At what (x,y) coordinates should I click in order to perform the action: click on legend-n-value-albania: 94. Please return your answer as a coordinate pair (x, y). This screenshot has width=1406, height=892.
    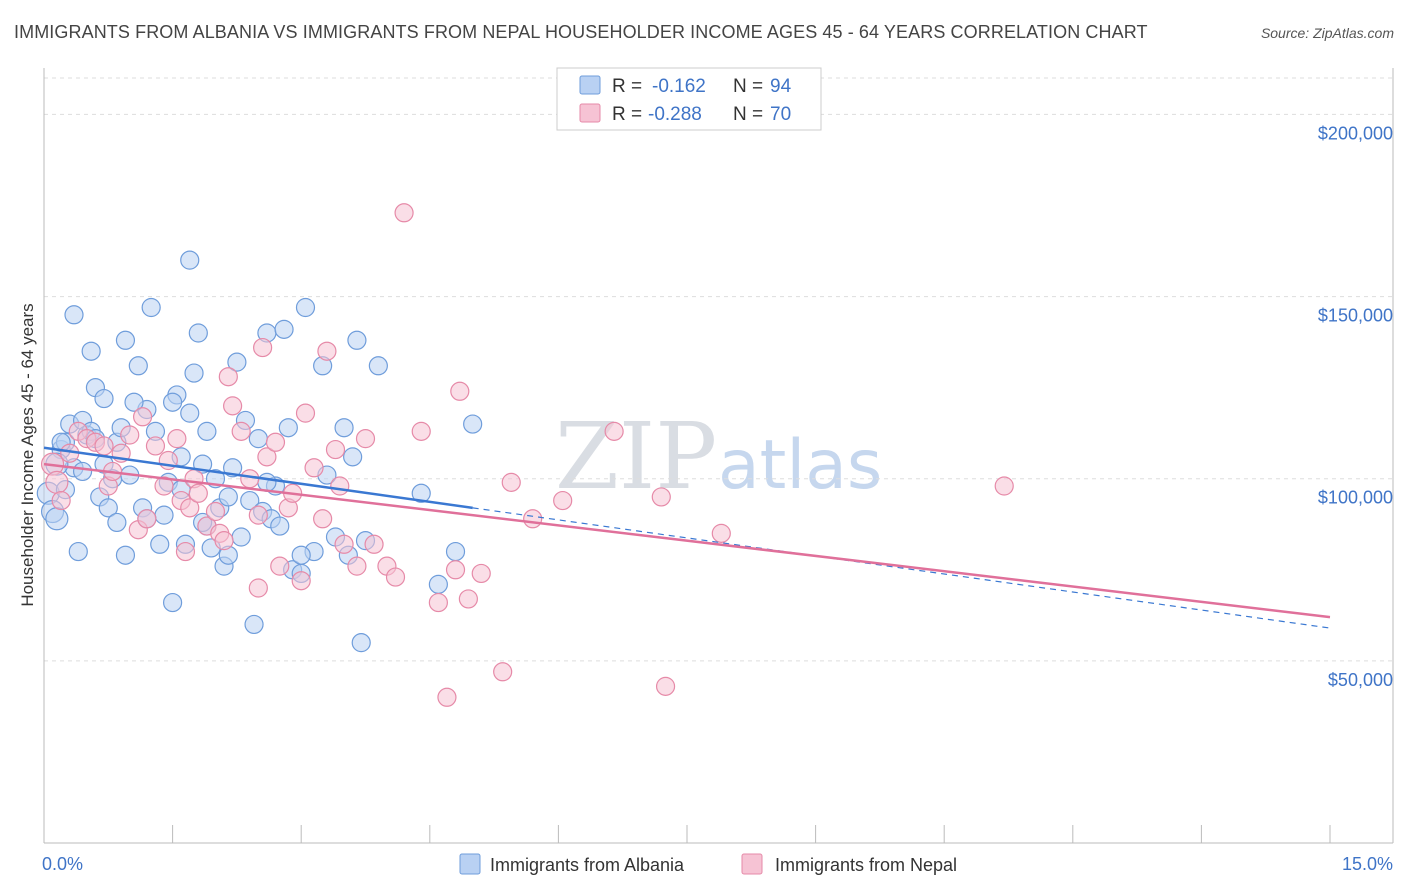
    Looking at the image, I should click on (781, 86).